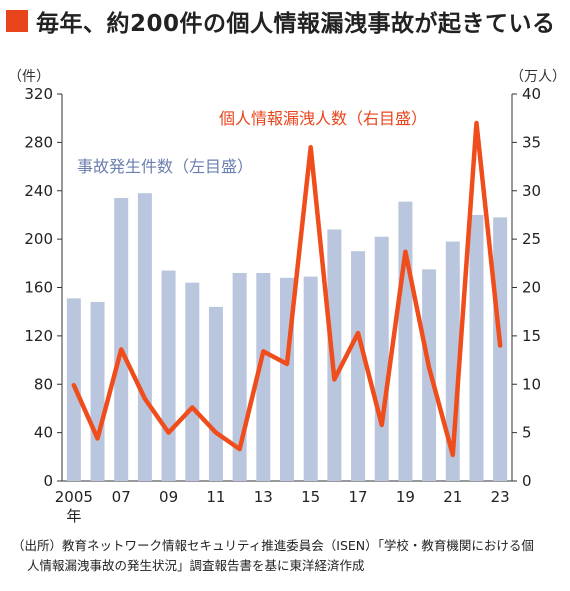 The height and width of the screenshot is (591, 570). I want to click on left-y-tick-label: 80, so click(43, 384).